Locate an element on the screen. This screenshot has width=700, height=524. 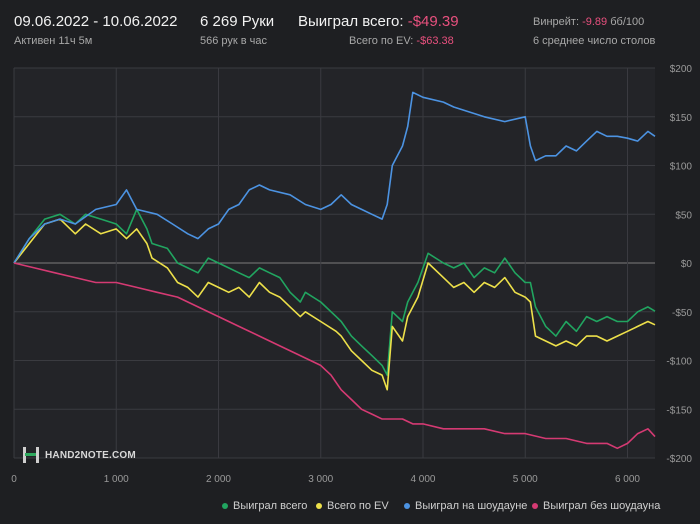
legend-item: Всего по EV is located at coordinates (352, 506).